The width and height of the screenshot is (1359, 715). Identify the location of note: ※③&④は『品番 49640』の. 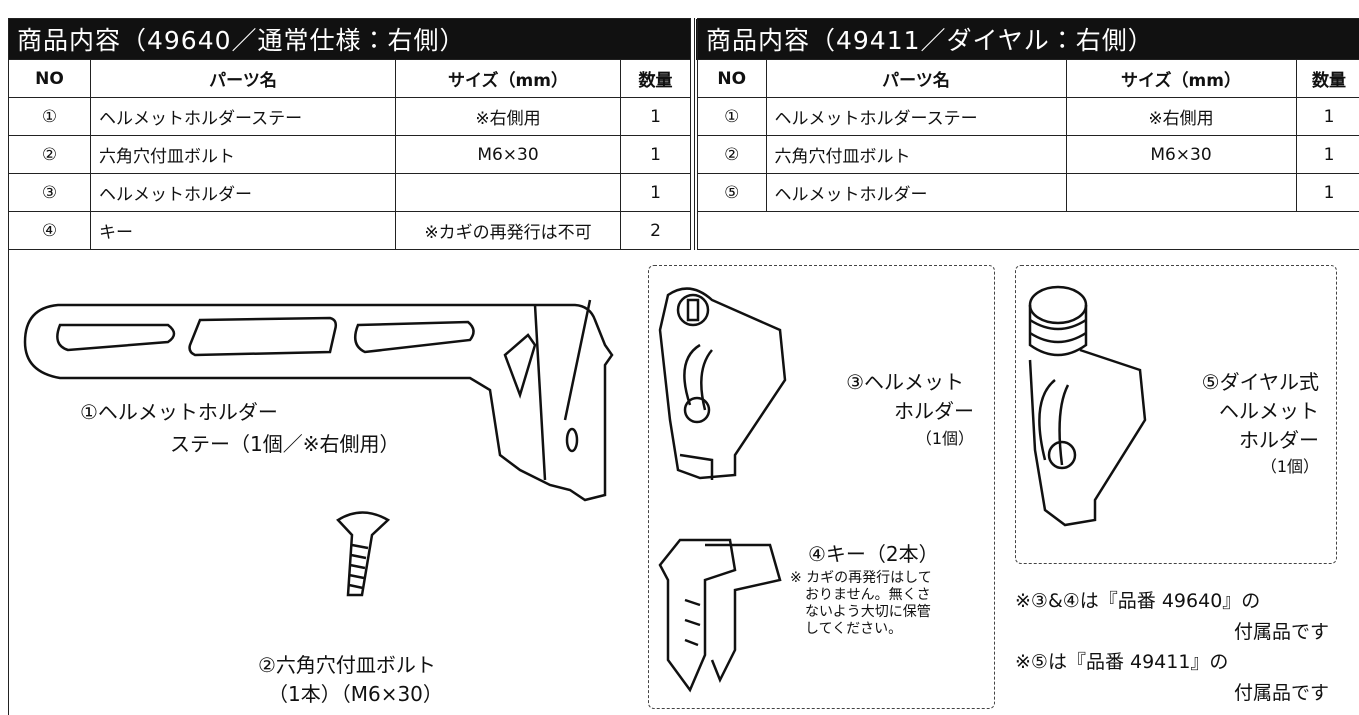
(1138, 601).